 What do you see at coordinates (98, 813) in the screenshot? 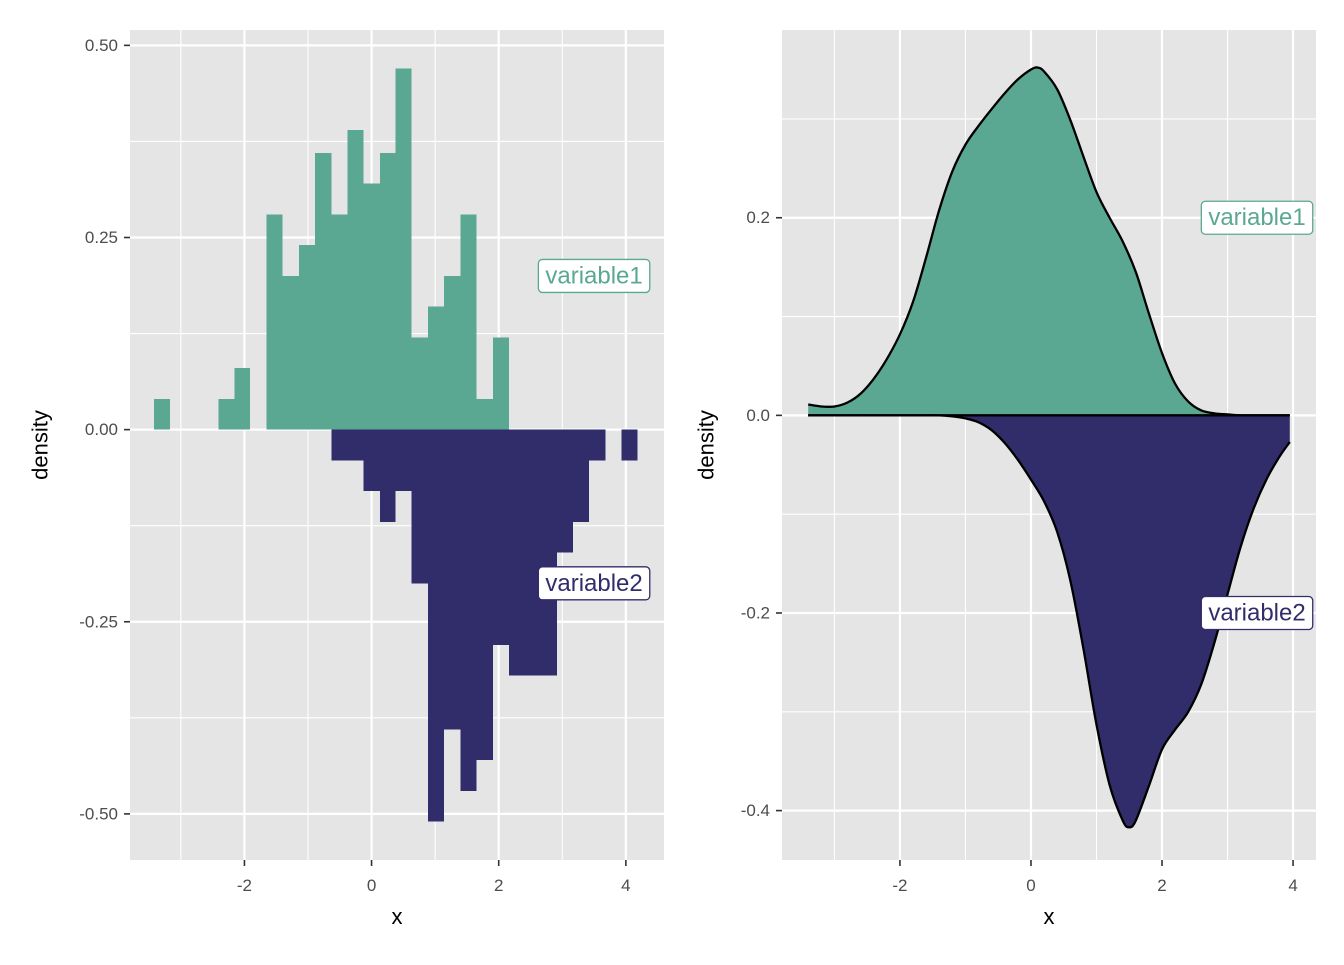
I see `y-tick-label: -0.50` at bounding box center [98, 813].